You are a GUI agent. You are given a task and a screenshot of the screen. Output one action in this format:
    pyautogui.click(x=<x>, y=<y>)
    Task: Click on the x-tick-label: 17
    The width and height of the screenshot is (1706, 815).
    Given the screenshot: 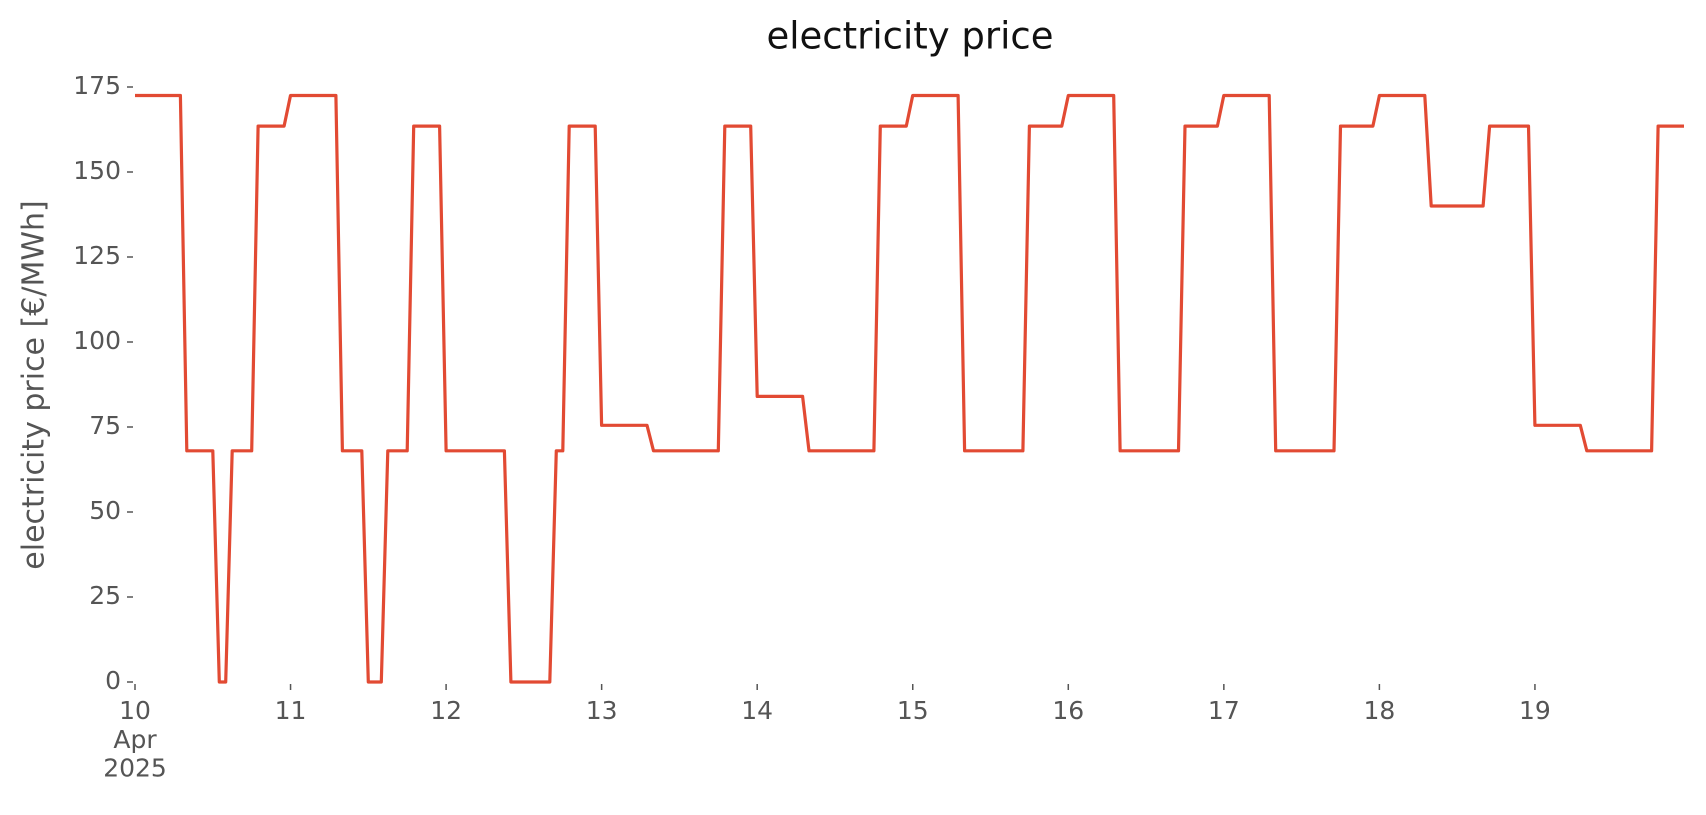 What is the action you would take?
    pyautogui.click(x=1224, y=710)
    